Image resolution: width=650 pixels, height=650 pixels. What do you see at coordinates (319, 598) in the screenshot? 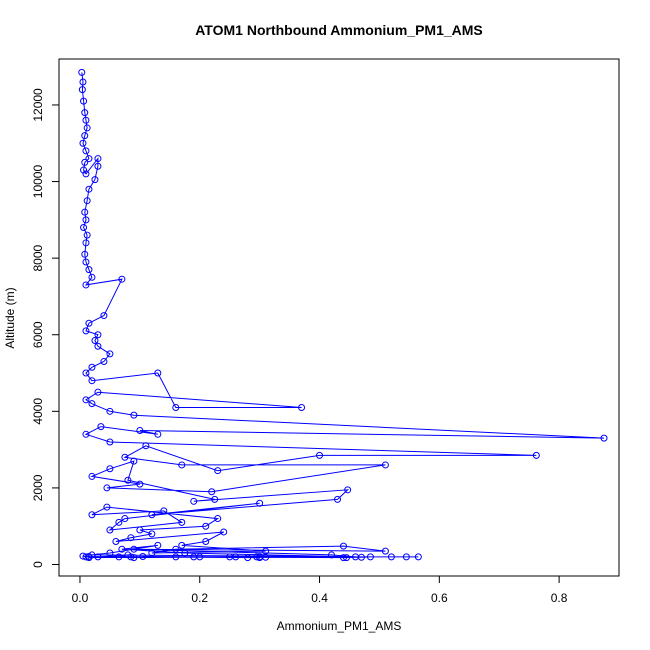
I see `x-tick-label: 0.4` at bounding box center [319, 598].